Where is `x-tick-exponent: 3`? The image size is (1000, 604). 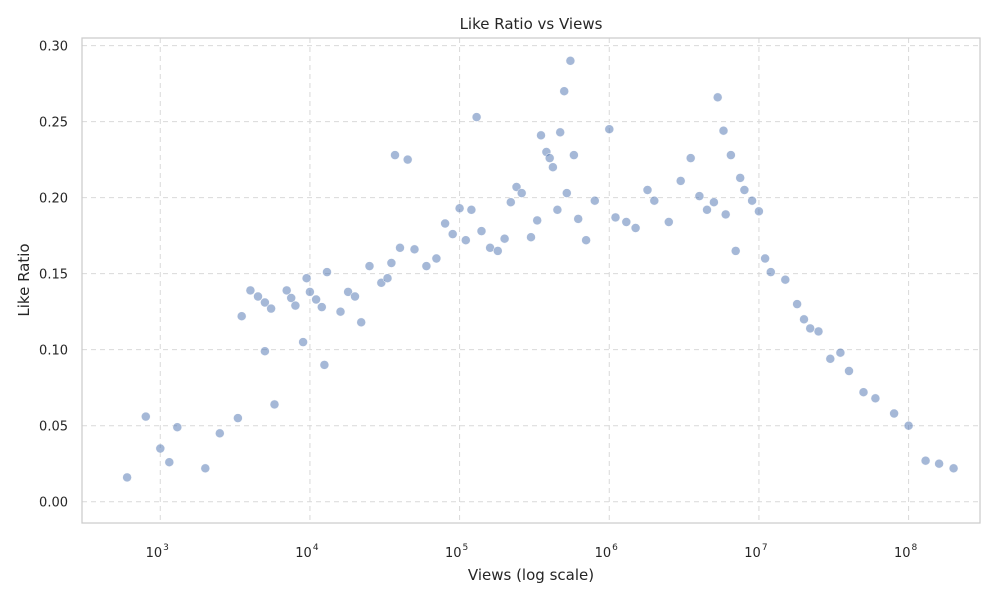 x-tick-exponent: 3 is located at coordinates (166, 548).